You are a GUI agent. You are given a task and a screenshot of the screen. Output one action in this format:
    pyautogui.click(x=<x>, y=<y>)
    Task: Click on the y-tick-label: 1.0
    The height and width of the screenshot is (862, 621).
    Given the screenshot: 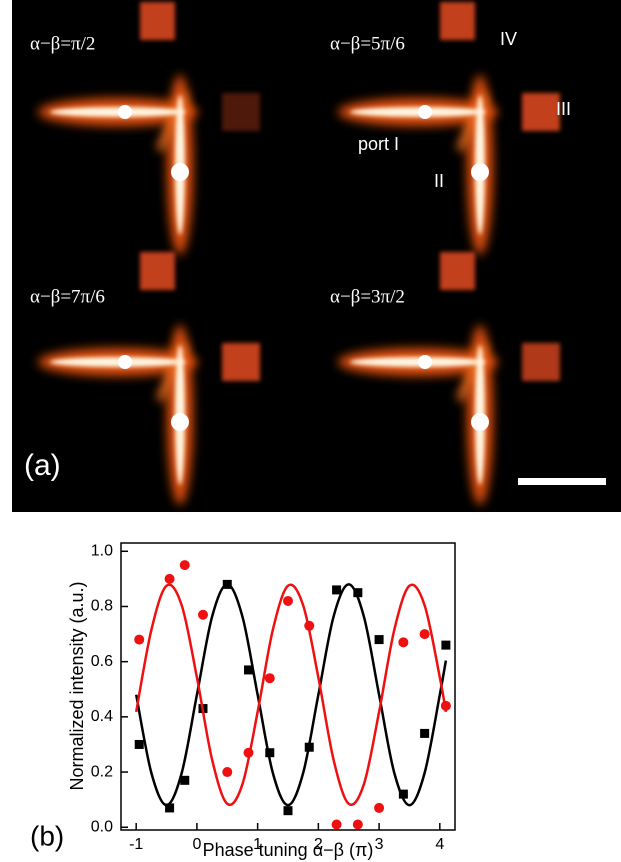 What is the action you would take?
    pyautogui.click(x=102, y=550)
    